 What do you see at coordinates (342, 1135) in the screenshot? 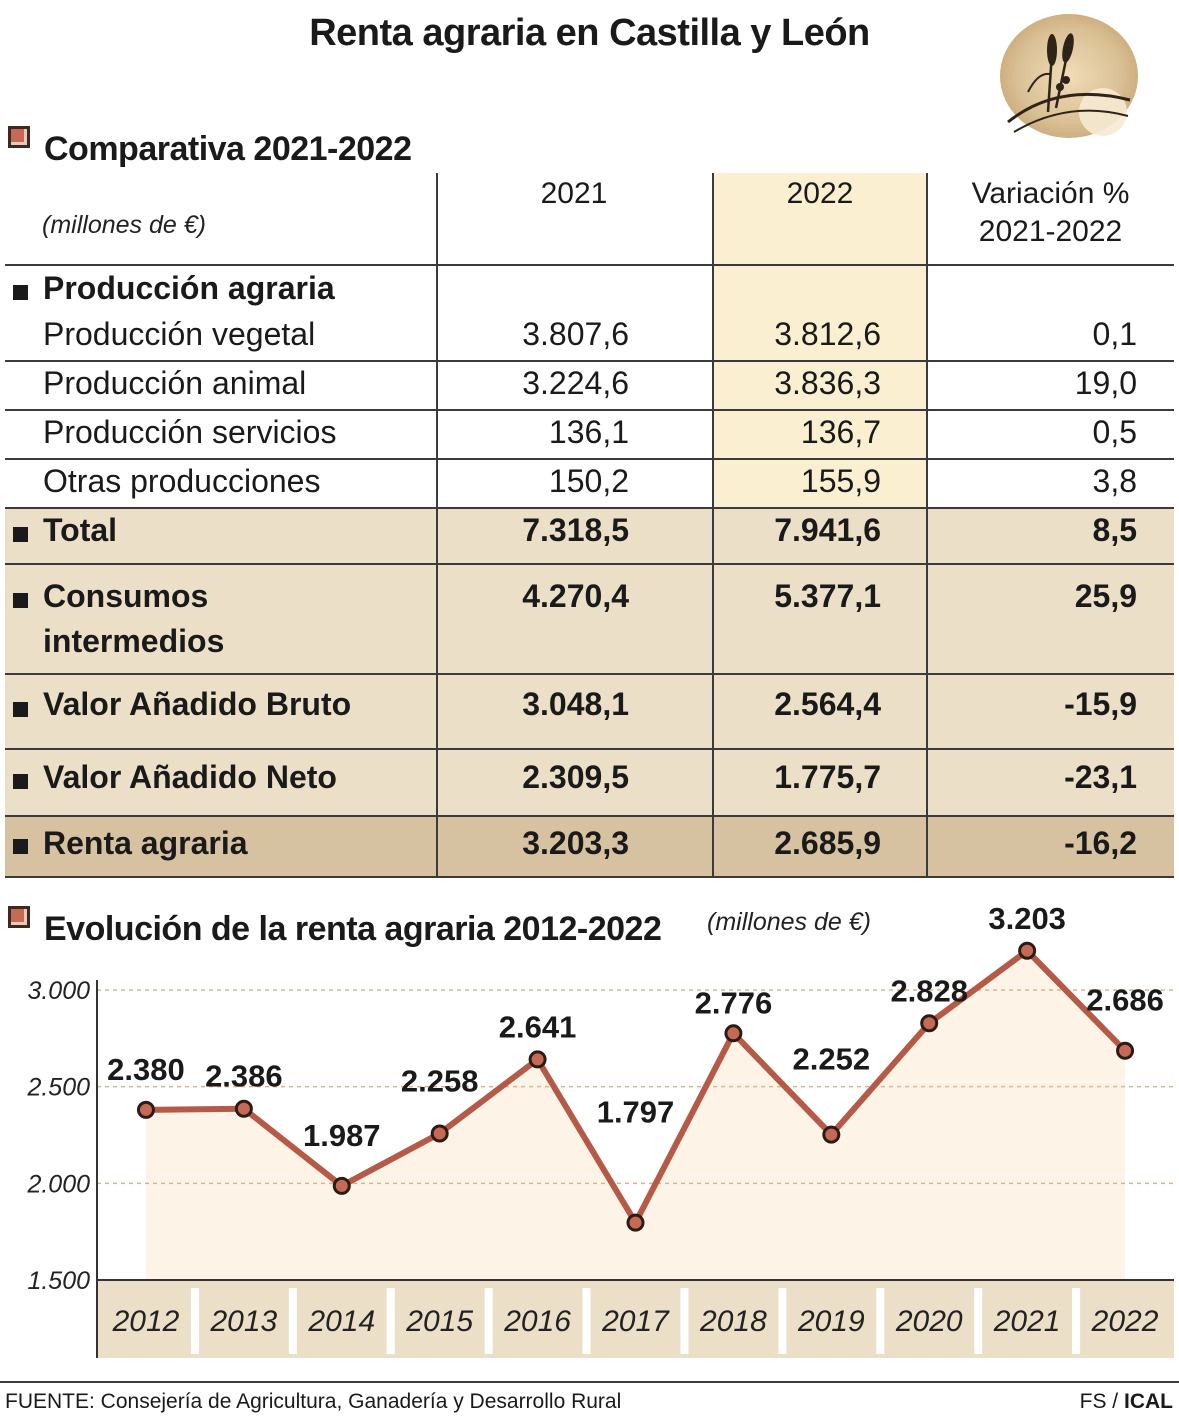
I see `data-label: 1.987` at bounding box center [342, 1135].